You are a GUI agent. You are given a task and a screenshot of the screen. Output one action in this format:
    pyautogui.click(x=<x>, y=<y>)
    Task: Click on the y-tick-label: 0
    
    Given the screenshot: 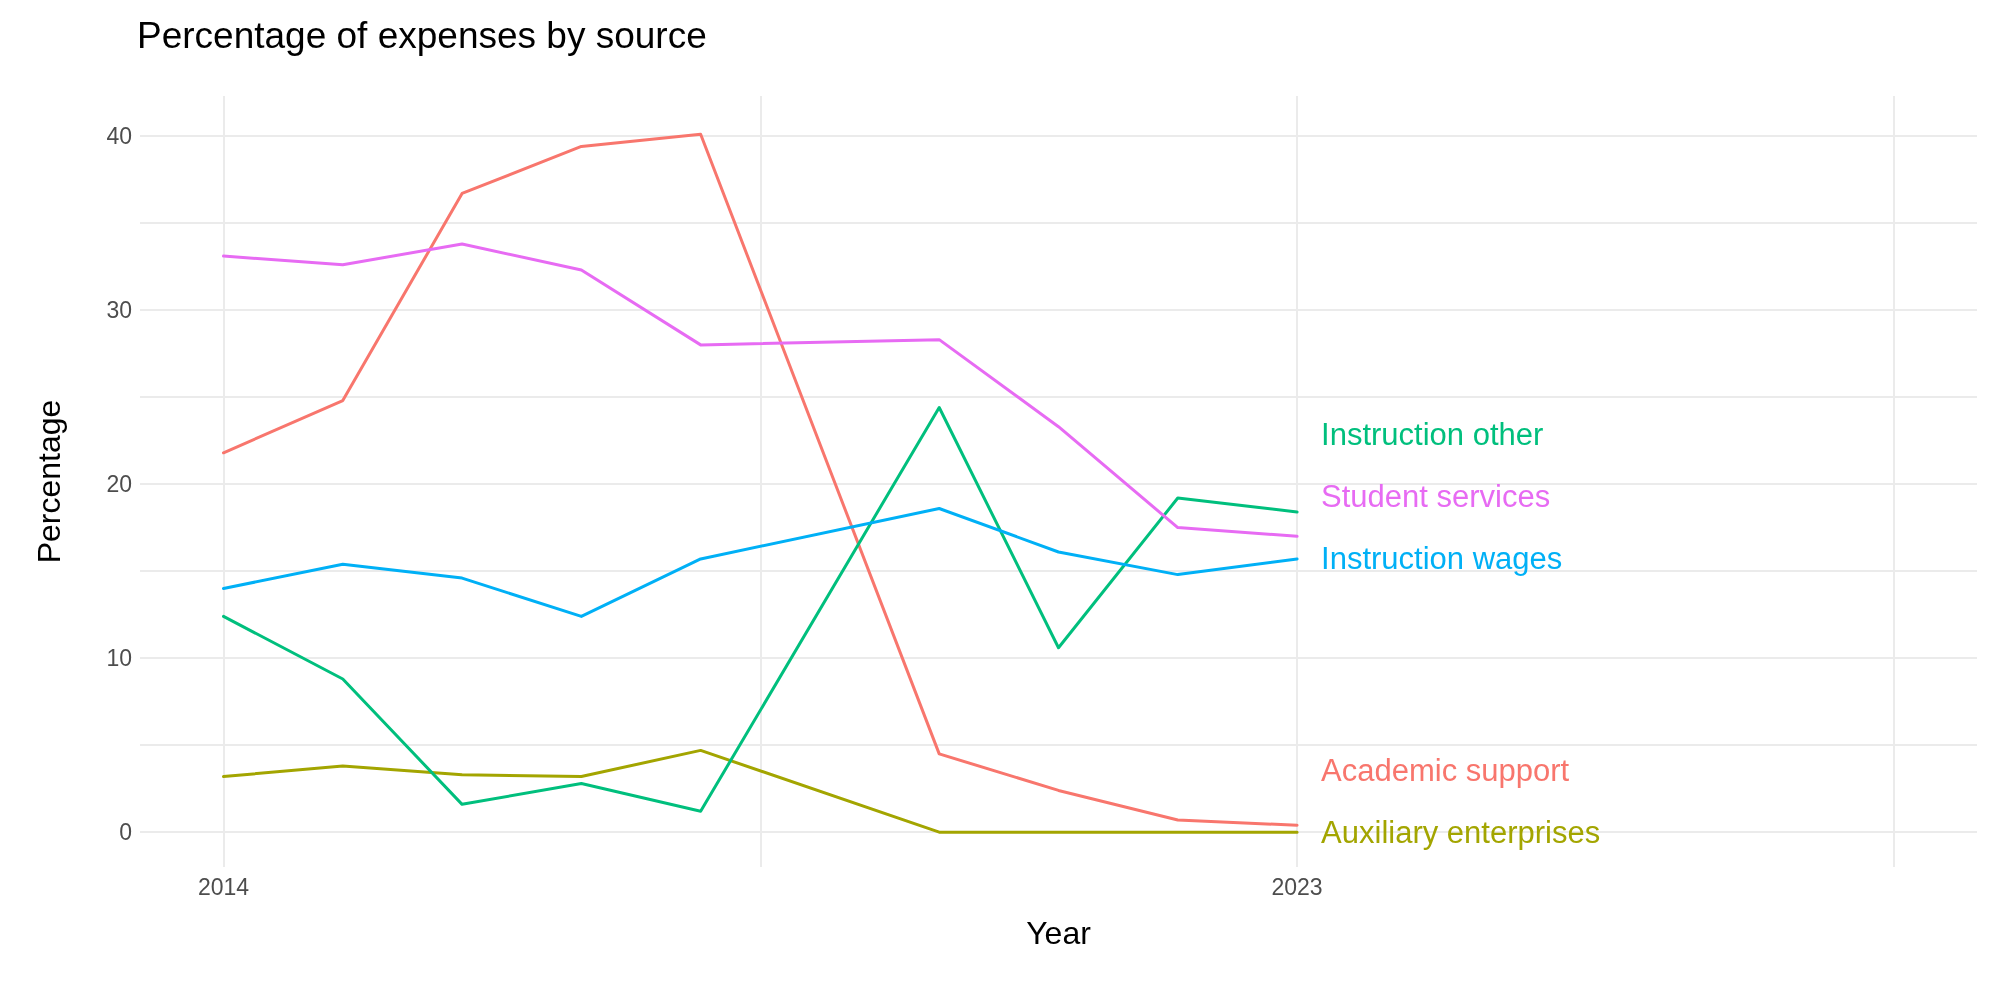 What is the action you would take?
    pyautogui.click(x=125, y=832)
    